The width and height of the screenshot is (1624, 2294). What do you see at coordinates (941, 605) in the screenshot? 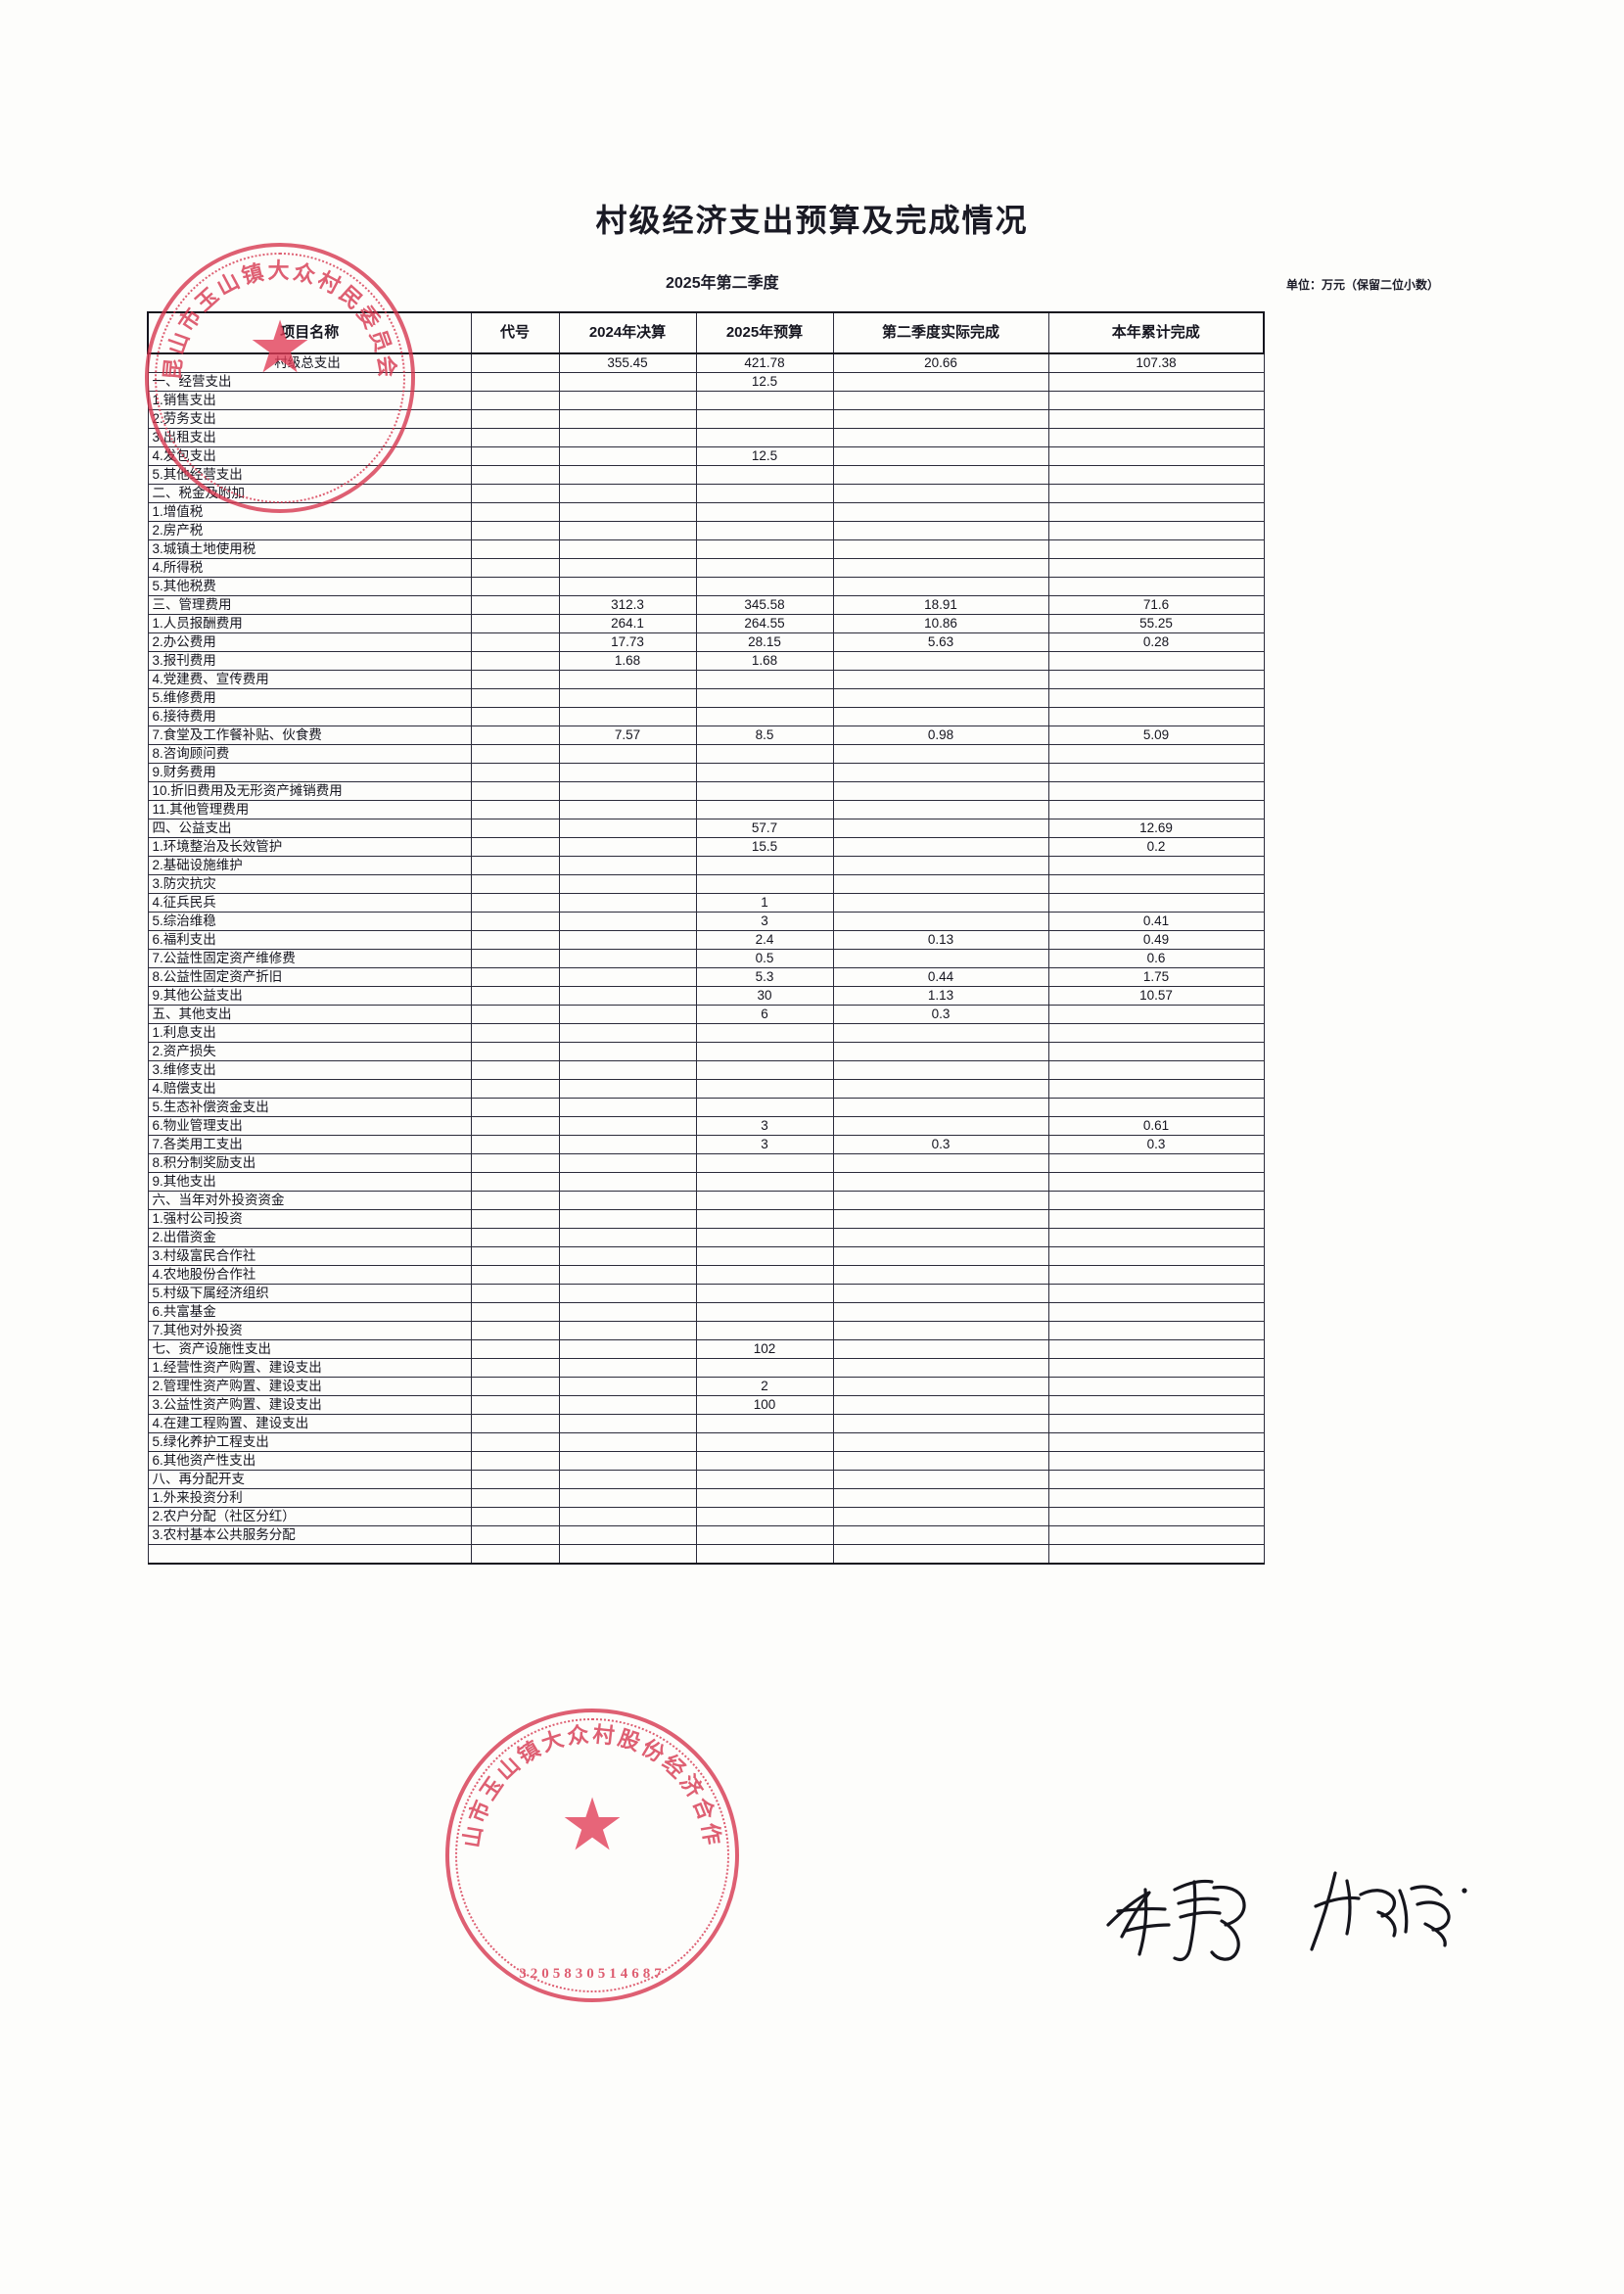
I see `cell-q2-actual: 18.91` at bounding box center [941, 605].